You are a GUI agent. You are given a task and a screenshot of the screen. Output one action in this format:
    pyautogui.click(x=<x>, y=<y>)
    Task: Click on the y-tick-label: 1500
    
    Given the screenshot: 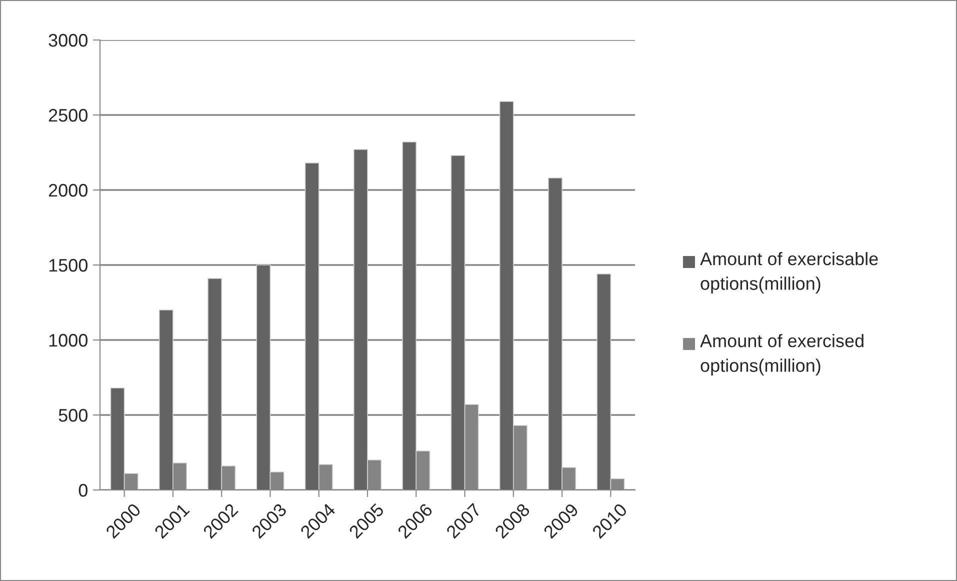 What is the action you would take?
    pyautogui.click(x=68, y=265)
    